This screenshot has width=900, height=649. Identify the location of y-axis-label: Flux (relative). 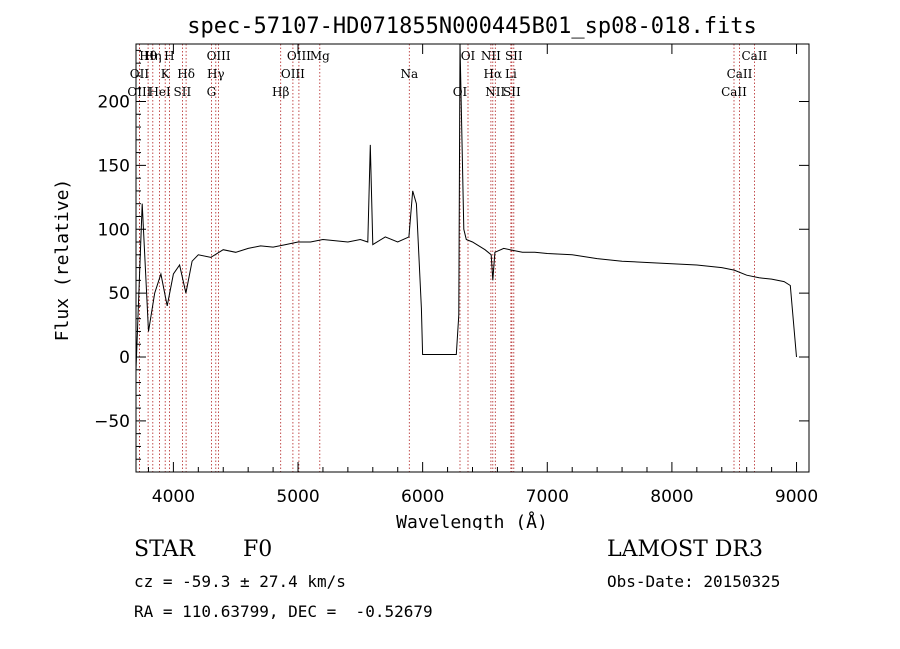
(62, 260).